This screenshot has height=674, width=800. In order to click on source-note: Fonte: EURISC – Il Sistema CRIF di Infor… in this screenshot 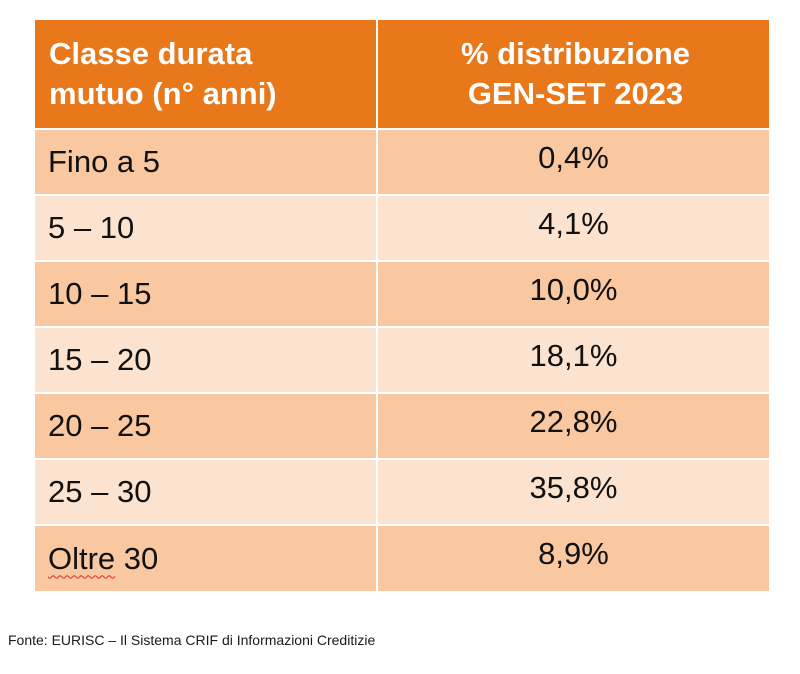, I will do `click(192, 640)`.